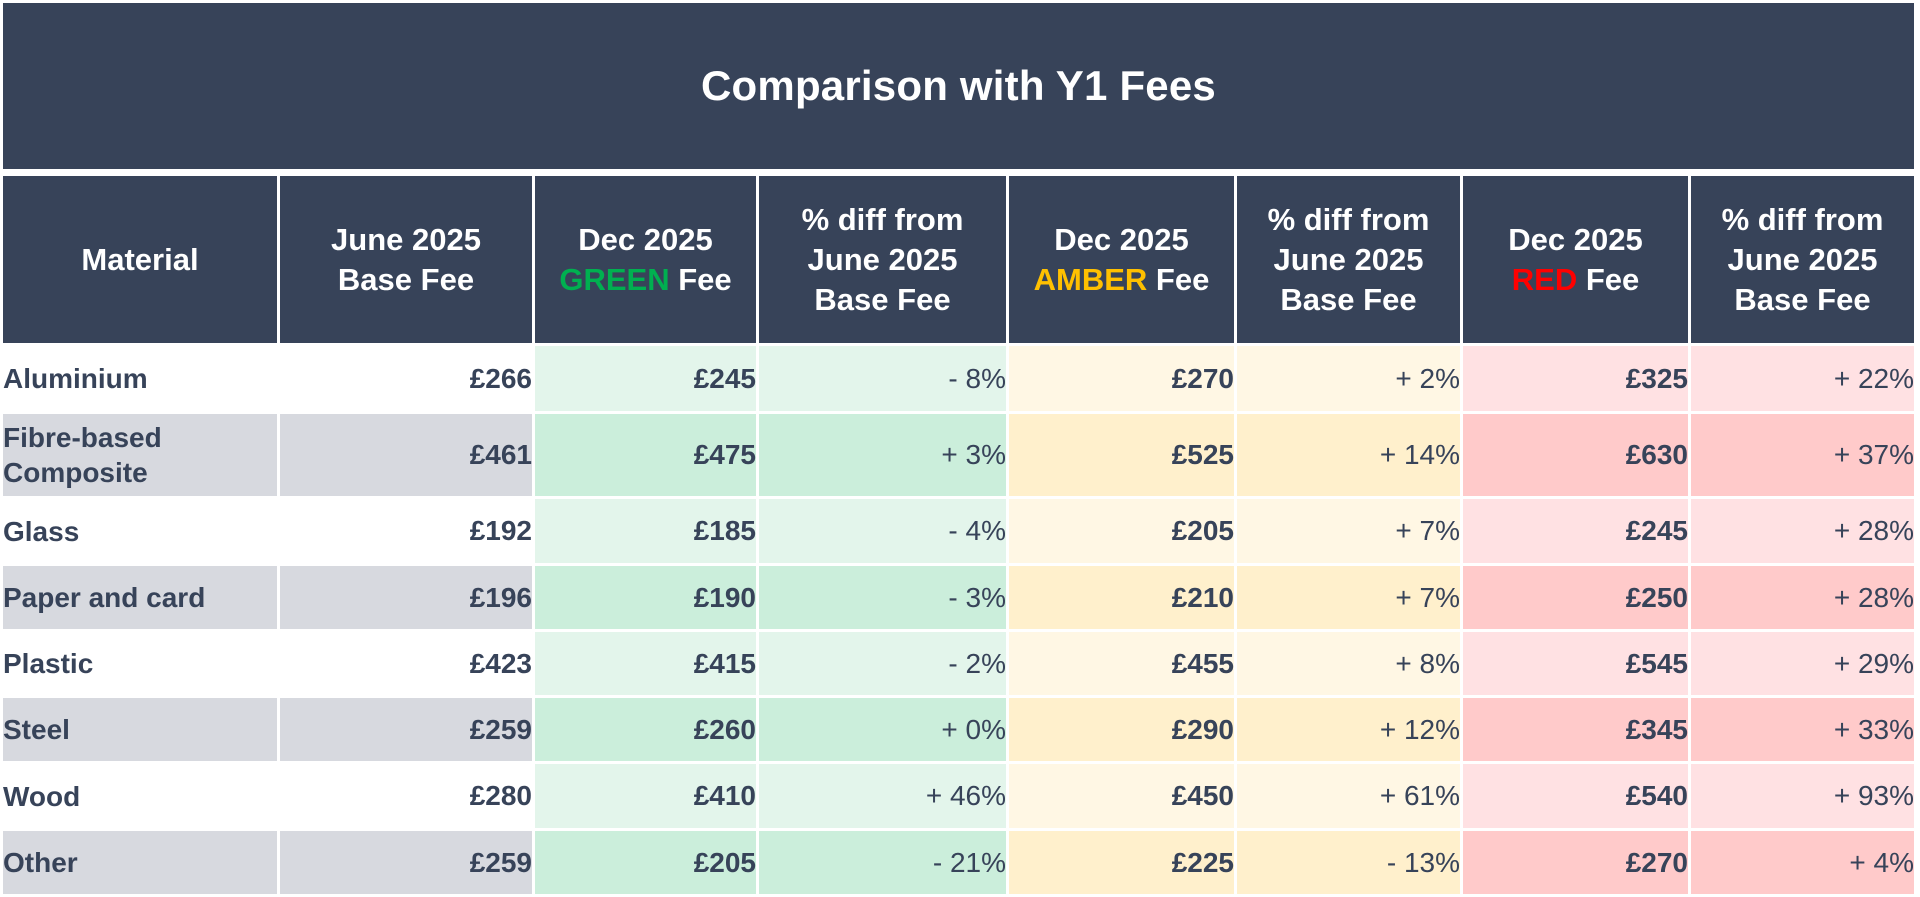 The image size is (1920, 897). Describe the element at coordinates (1575, 729) in the screenshot. I see `red-fee-cell: £345` at that location.